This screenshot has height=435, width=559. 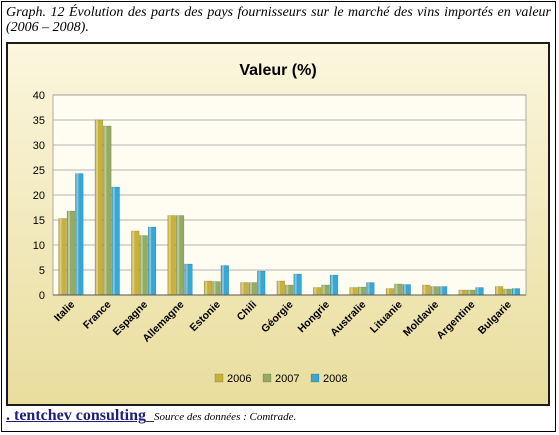 I want to click on legend-swatch-2006, so click(x=219, y=378).